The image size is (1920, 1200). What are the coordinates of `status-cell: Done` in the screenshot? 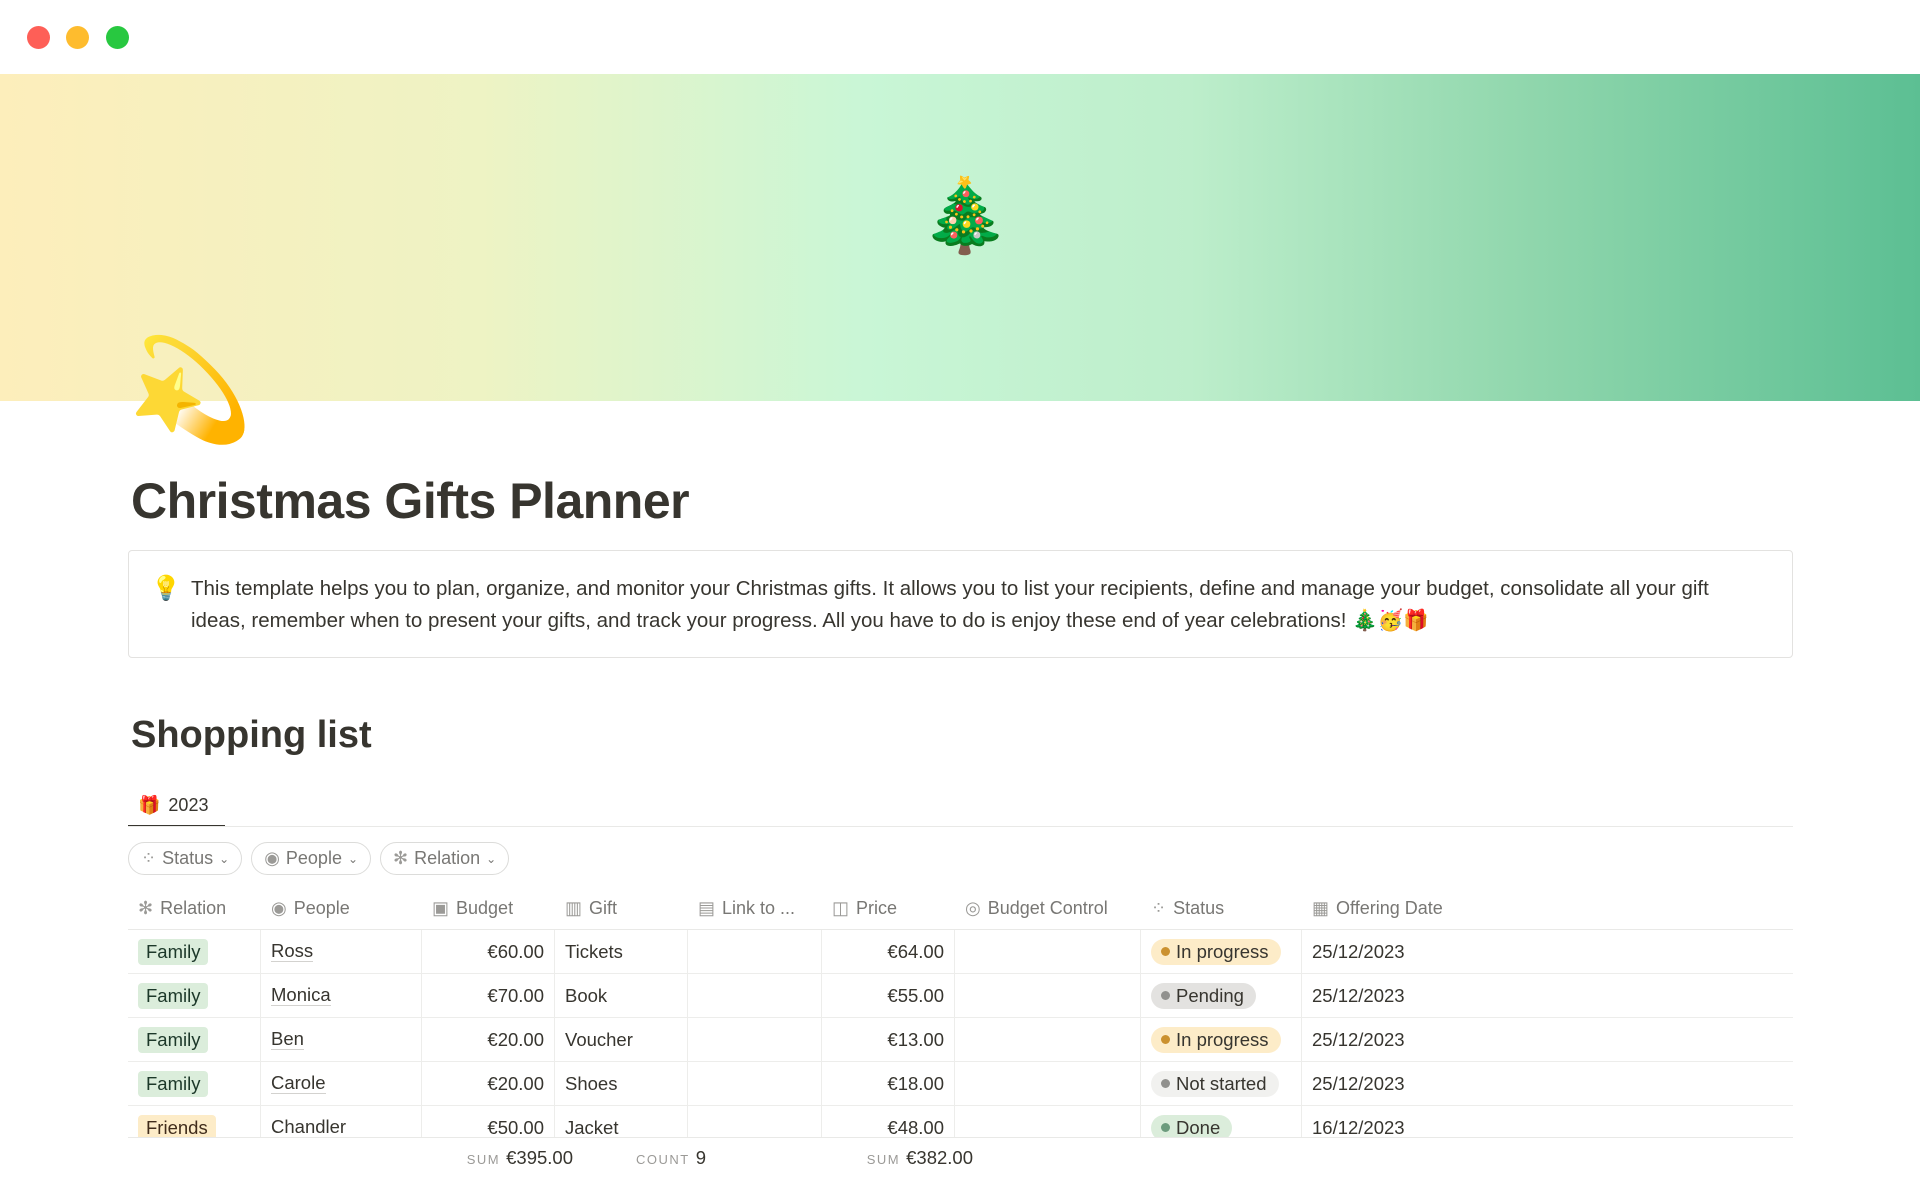 It's located at (1221, 1122).